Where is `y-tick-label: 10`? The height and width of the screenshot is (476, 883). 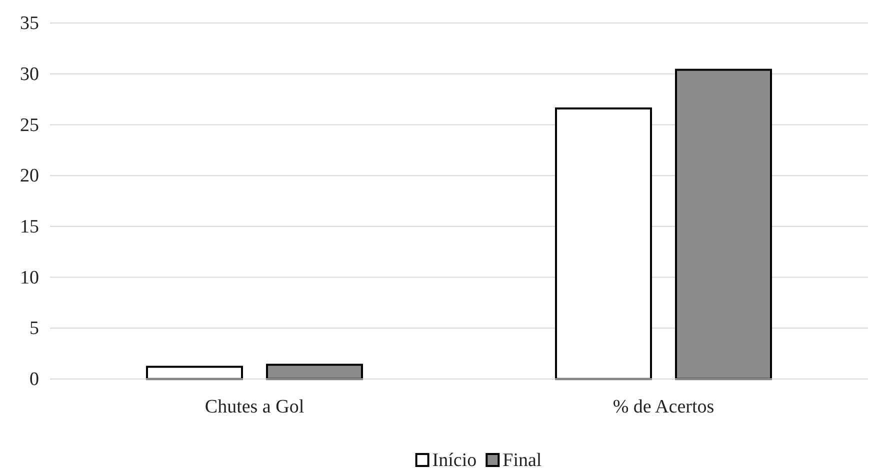 y-tick-label: 10 is located at coordinates (29, 277).